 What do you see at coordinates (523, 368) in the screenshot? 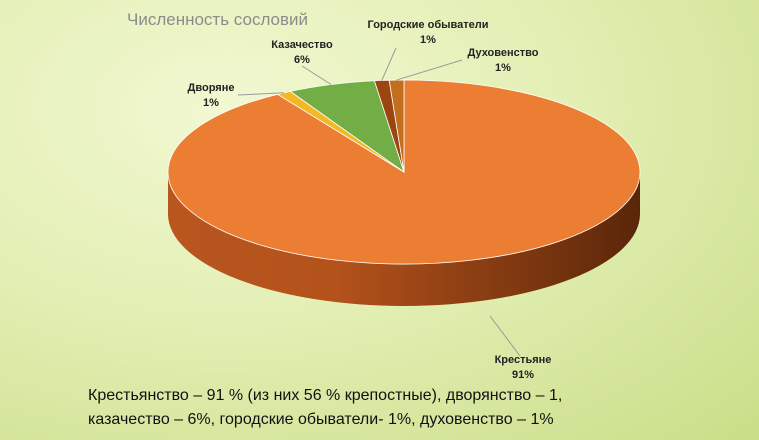
I see `label-krestyane: Крестьяне 91%` at bounding box center [523, 368].